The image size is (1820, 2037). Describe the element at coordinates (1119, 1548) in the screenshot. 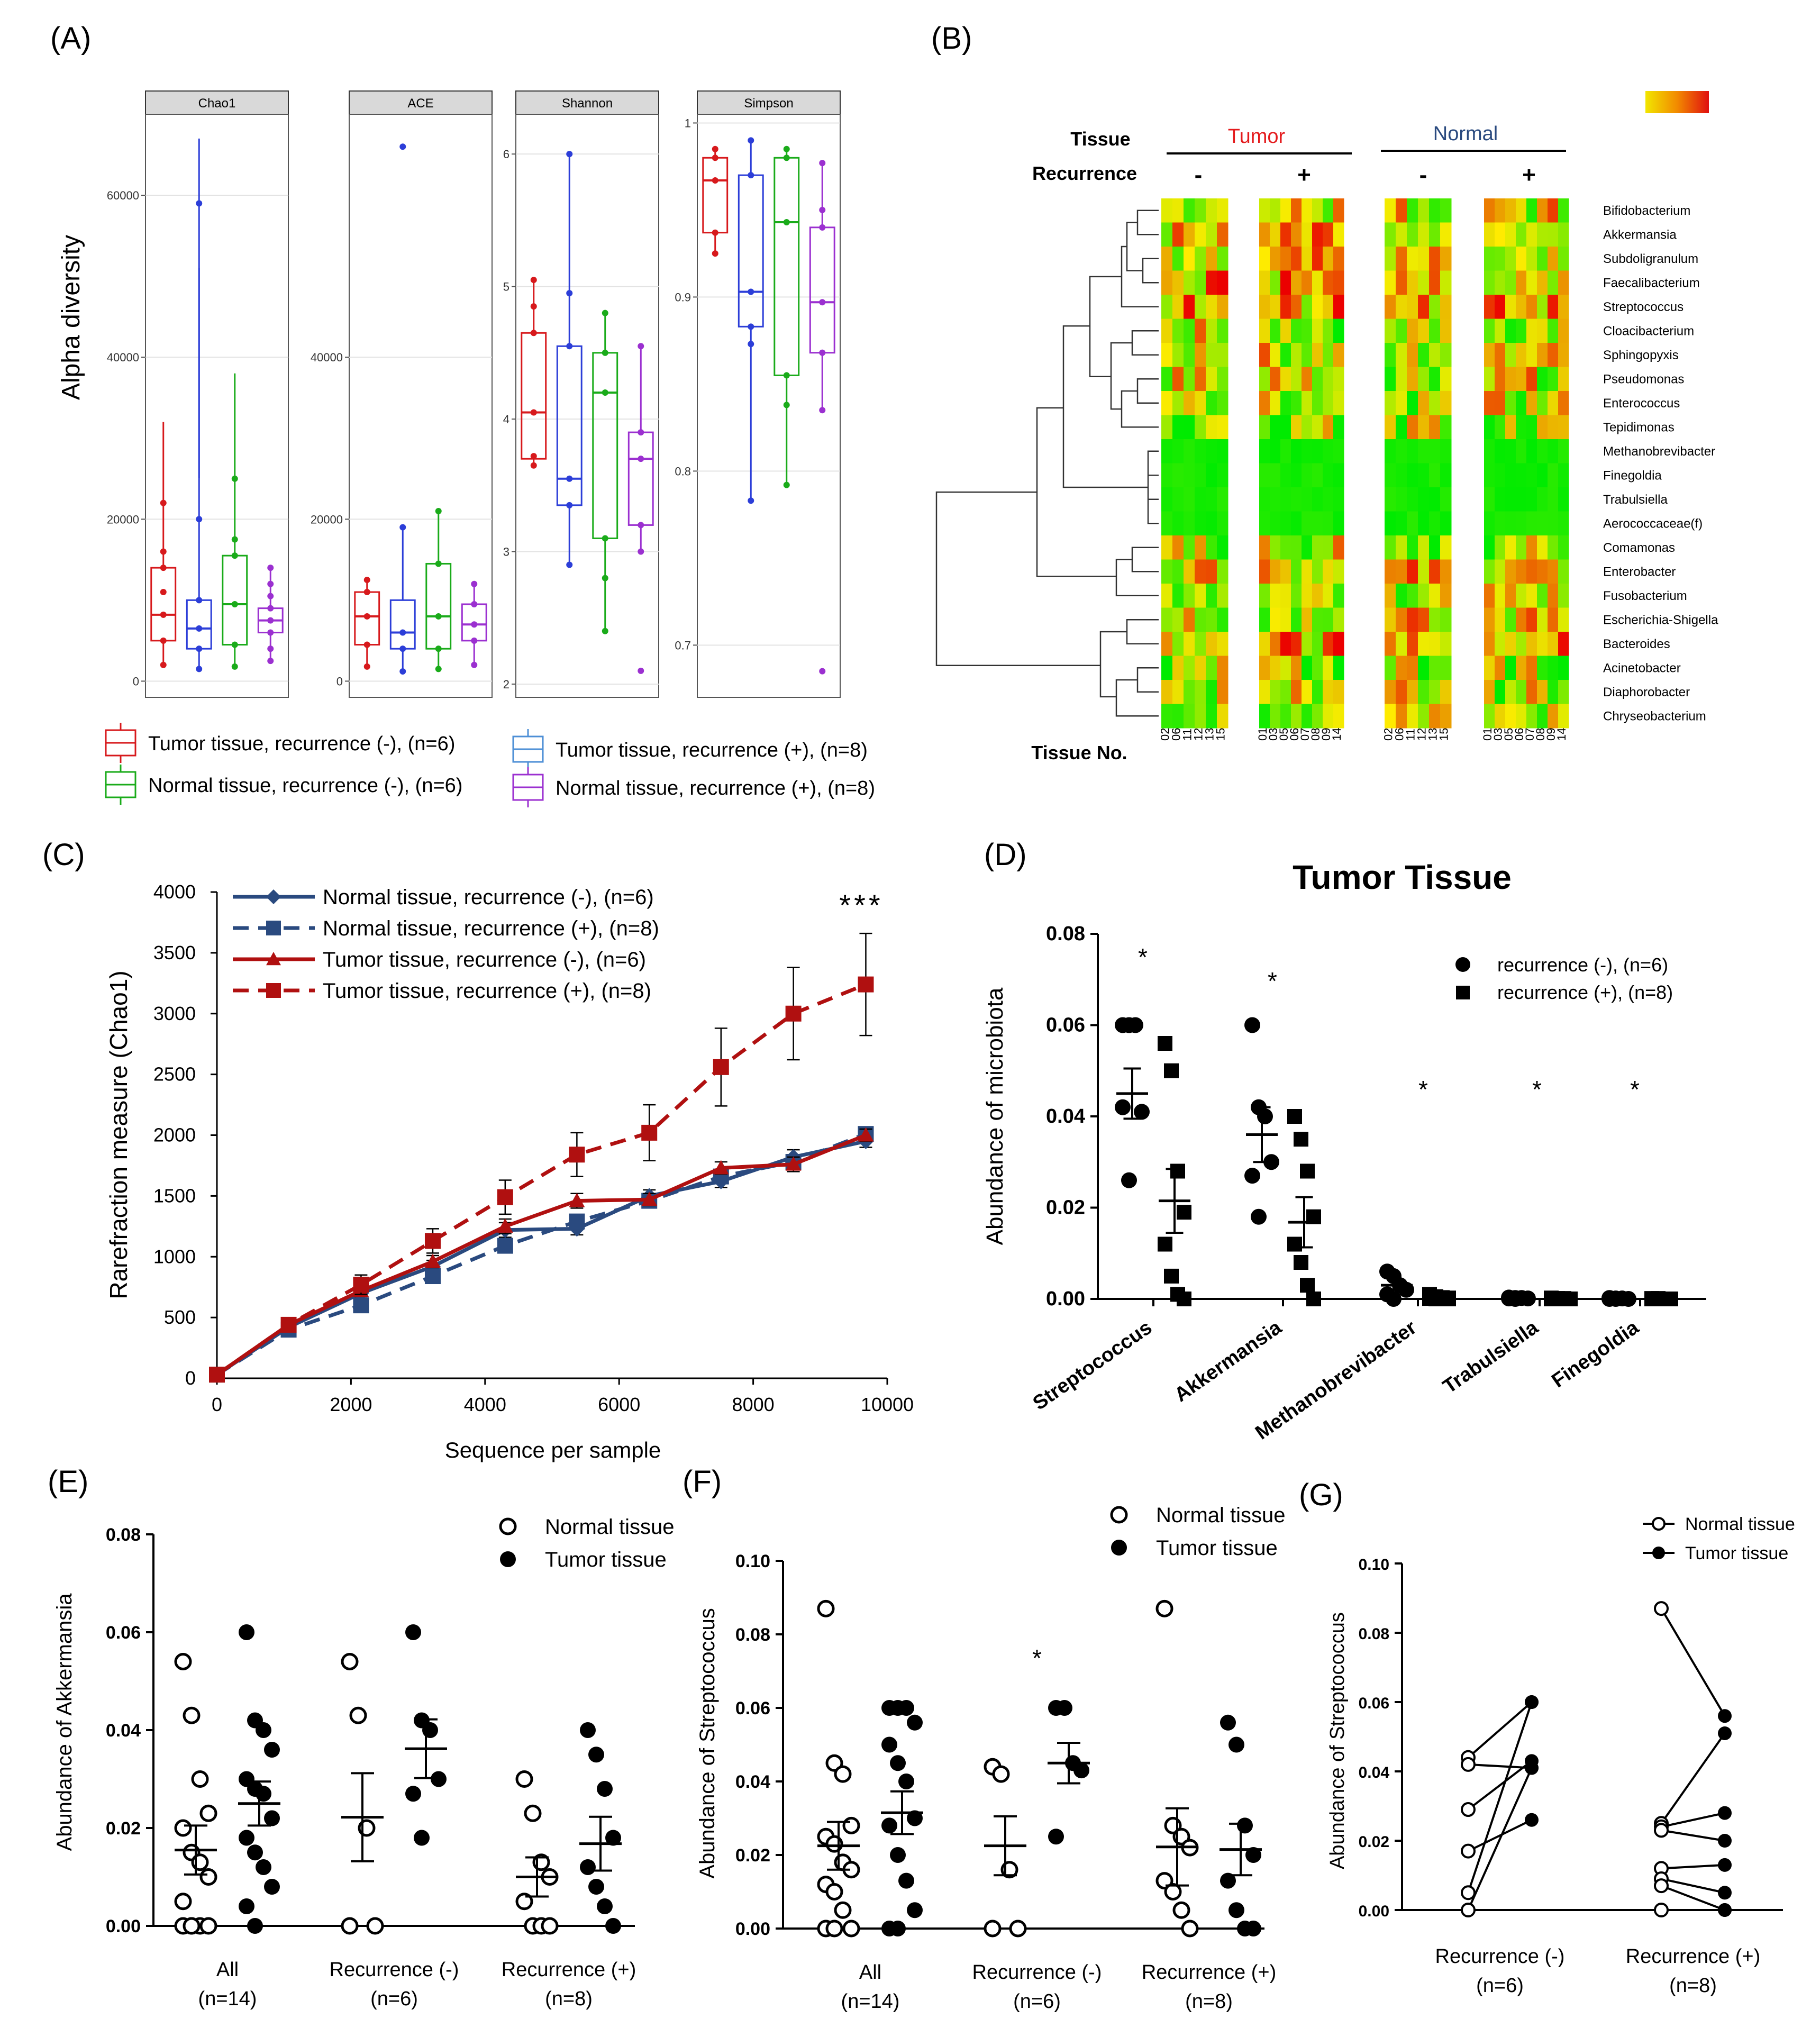

I see `f-legend-filled-circle` at that location.